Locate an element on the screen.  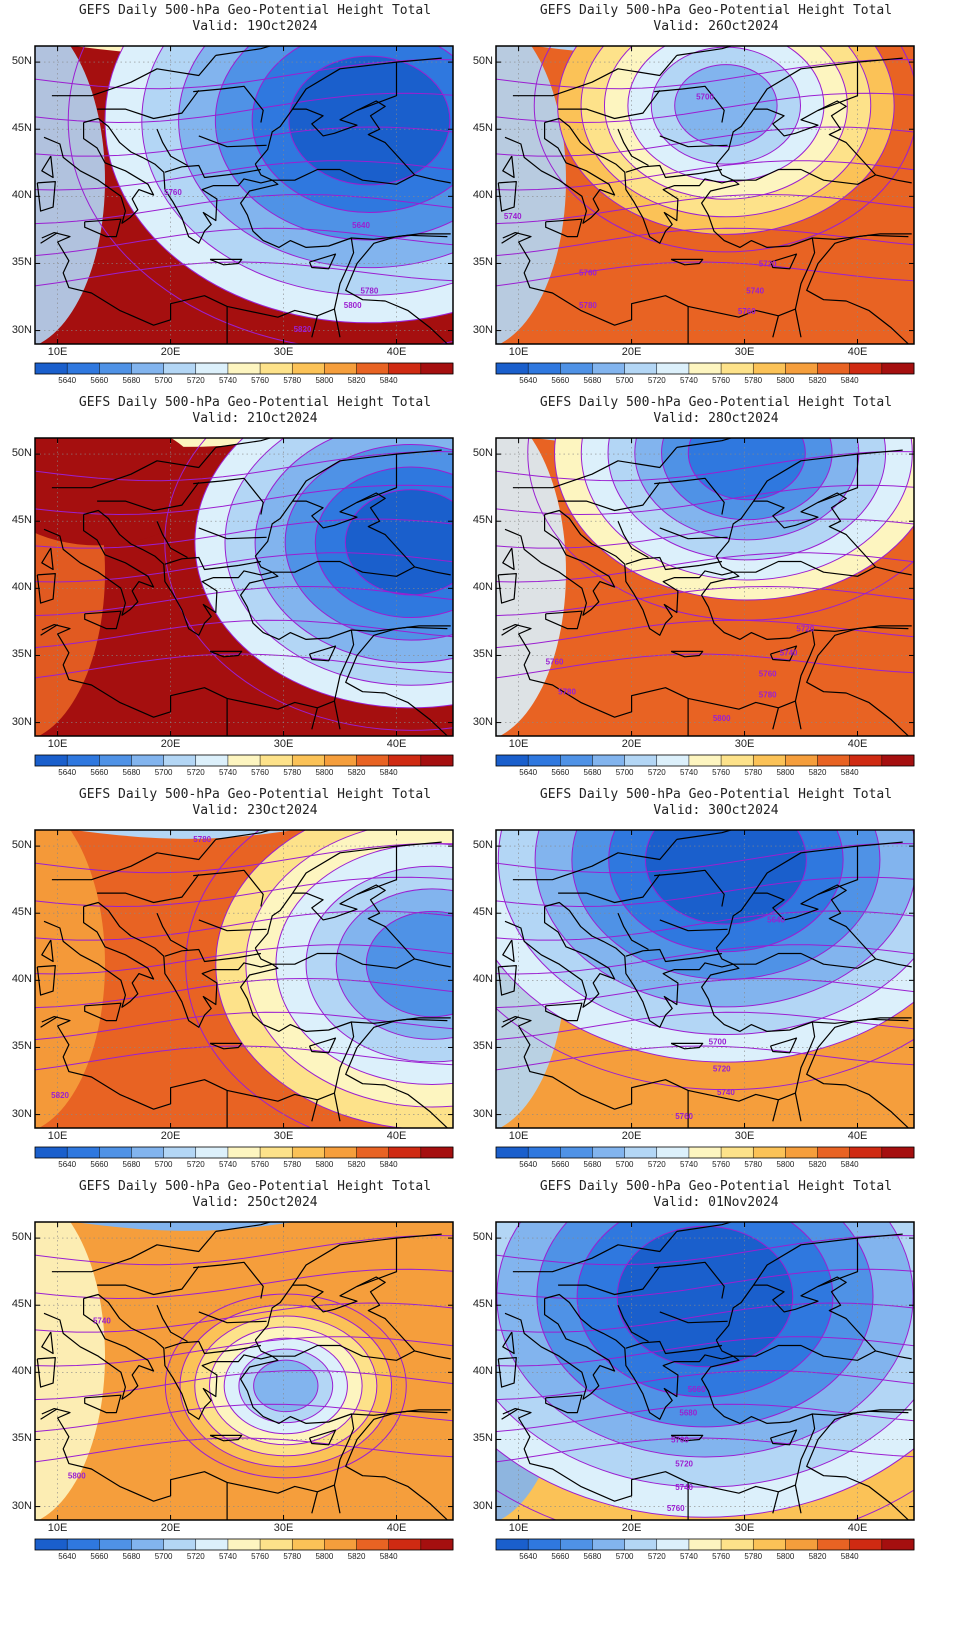
contour-label: 5720 is located at coordinates (684, 1463).